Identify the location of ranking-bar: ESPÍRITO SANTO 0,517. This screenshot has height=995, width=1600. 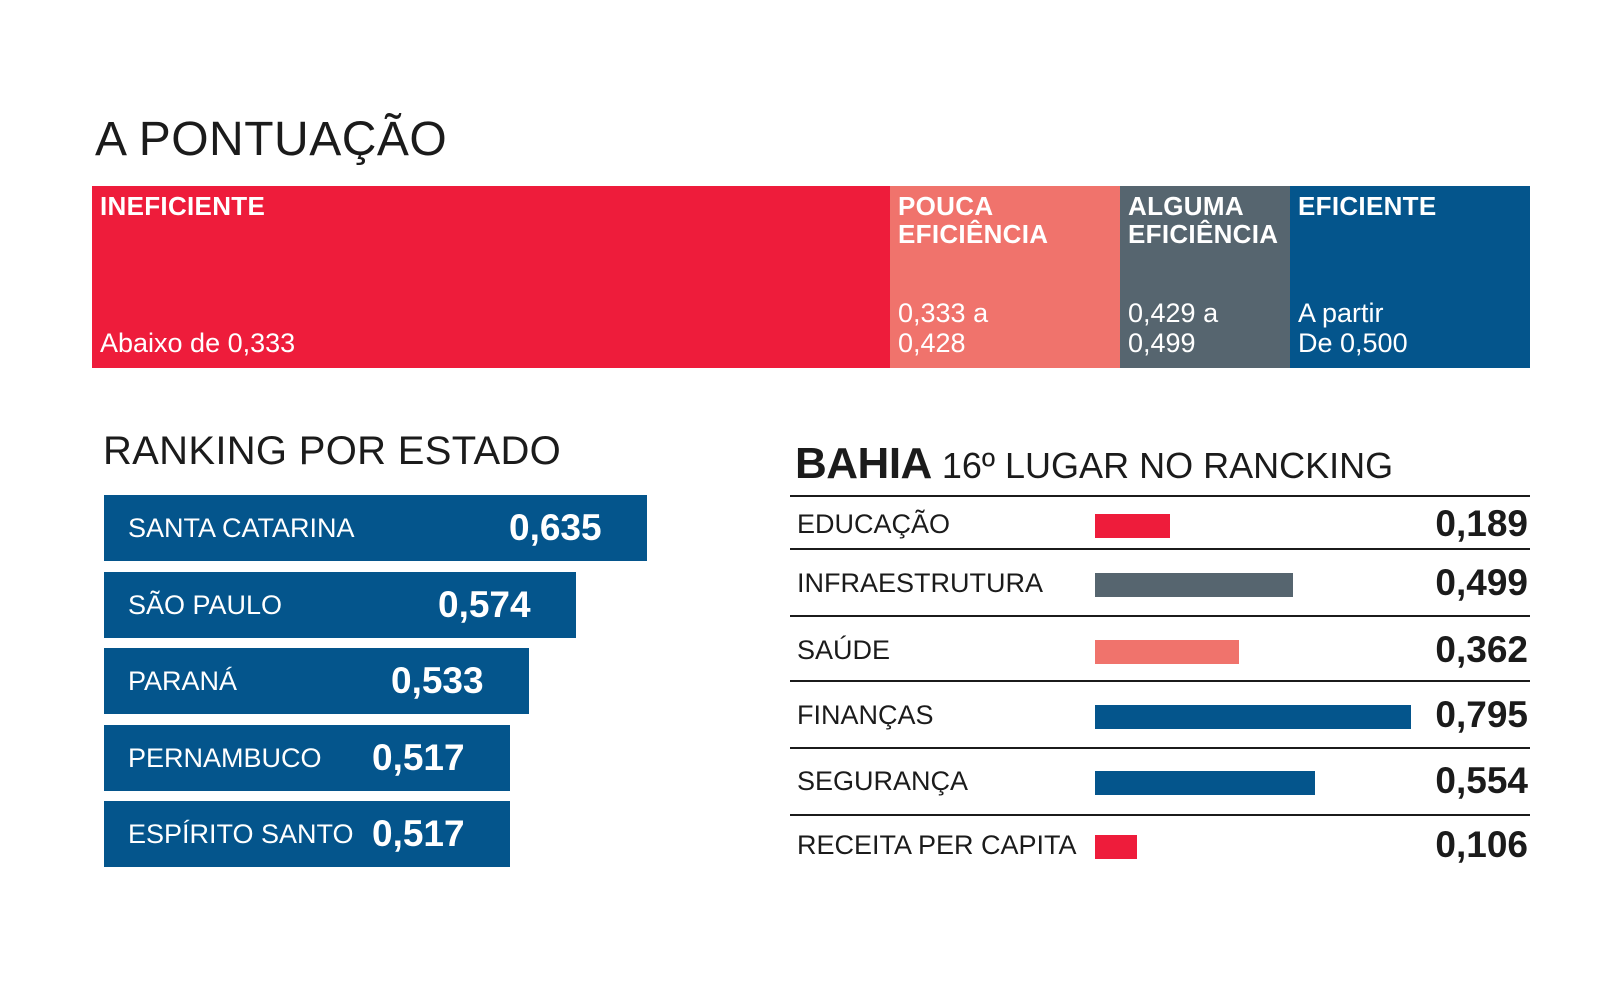
(307, 834).